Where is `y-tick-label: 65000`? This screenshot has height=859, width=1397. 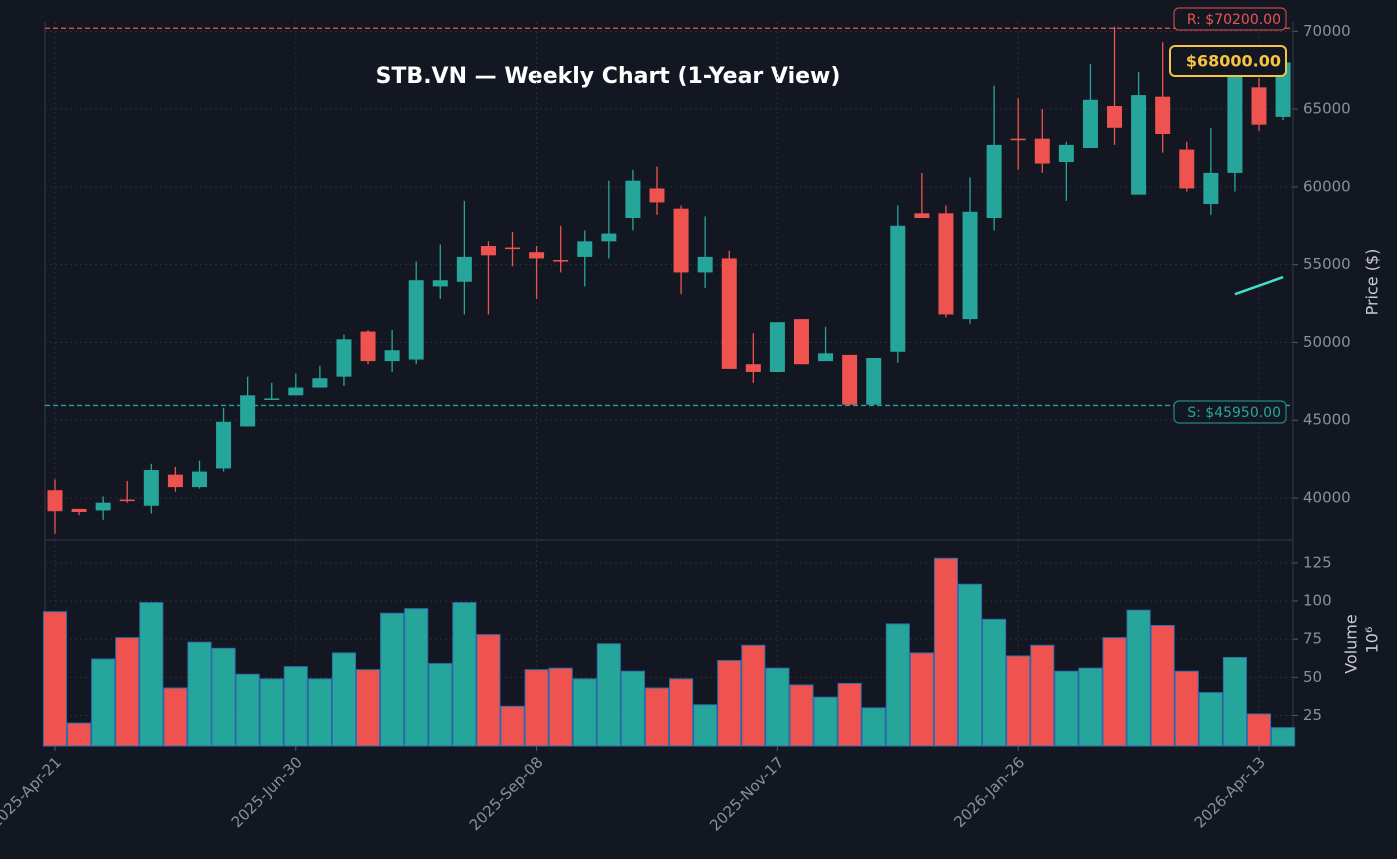 y-tick-label: 65000 is located at coordinates (1327, 109).